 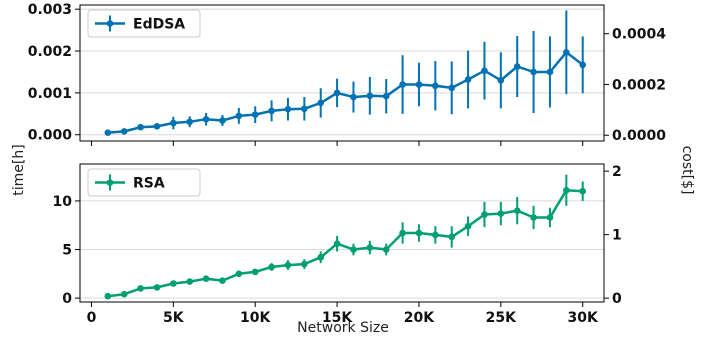 What do you see at coordinates (63, 202) in the screenshot?
I see `p2-ytick-label-2: 10` at bounding box center [63, 202].